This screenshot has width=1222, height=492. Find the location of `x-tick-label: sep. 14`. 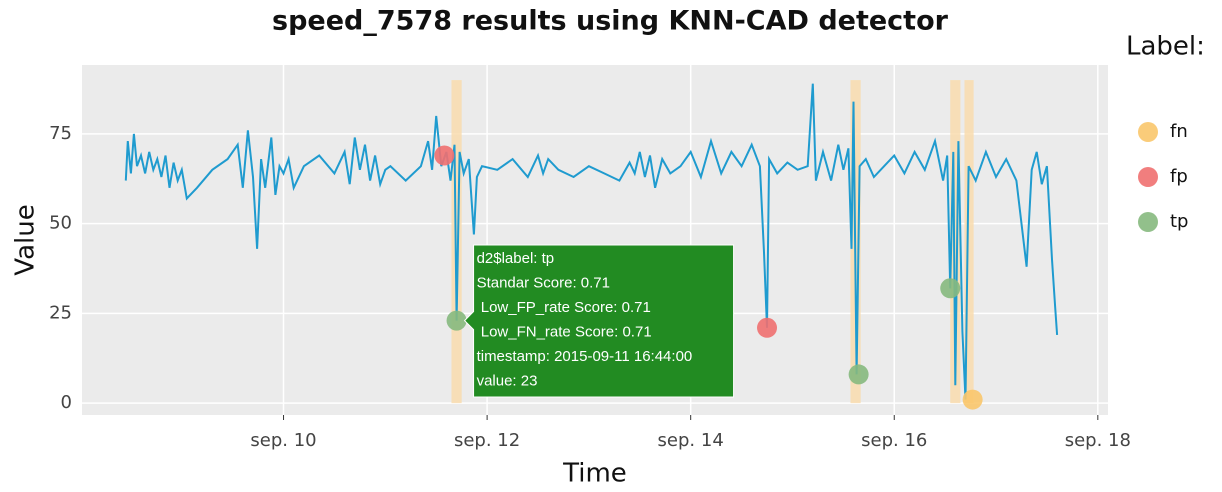

x-tick-label: sep. 14 is located at coordinates (691, 440).